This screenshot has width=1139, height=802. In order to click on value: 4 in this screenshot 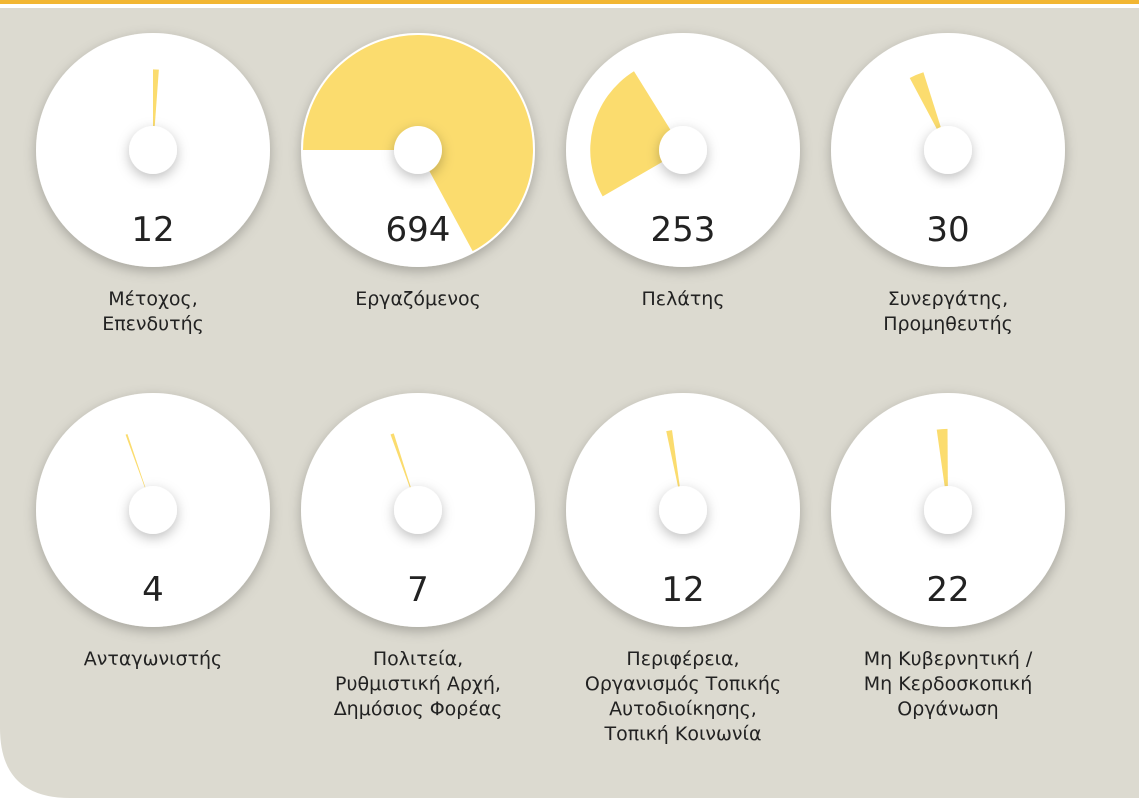, I will do `click(153, 590)`.